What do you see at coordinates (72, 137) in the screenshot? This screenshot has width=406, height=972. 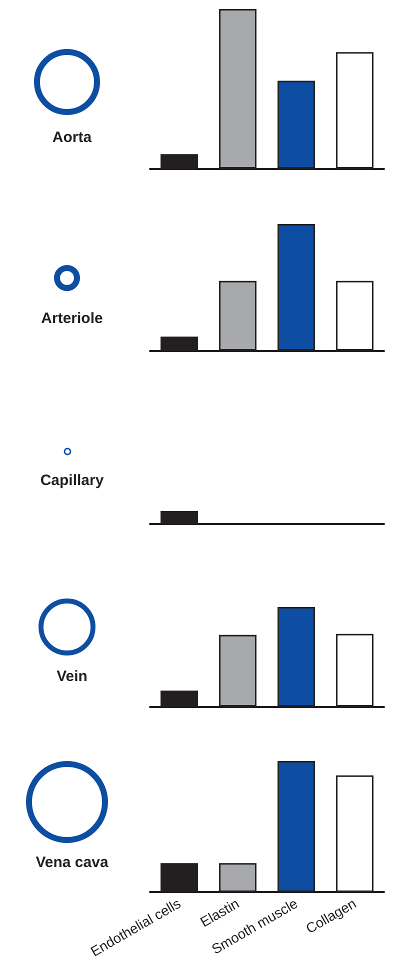 I see `text: Aorta` at bounding box center [72, 137].